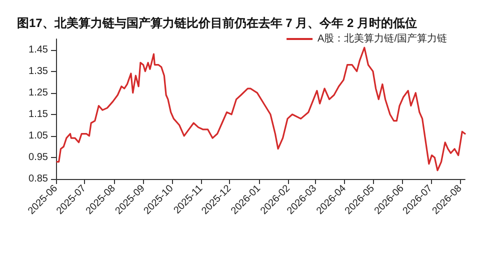 The width and height of the screenshot is (500, 266). What do you see at coordinates (217, 23) in the screenshot?
I see `chart-title: 图17、北美算力链与国产算力链比价目前仍在去年 7 月、今年 2 月时的低位` at bounding box center [217, 23].